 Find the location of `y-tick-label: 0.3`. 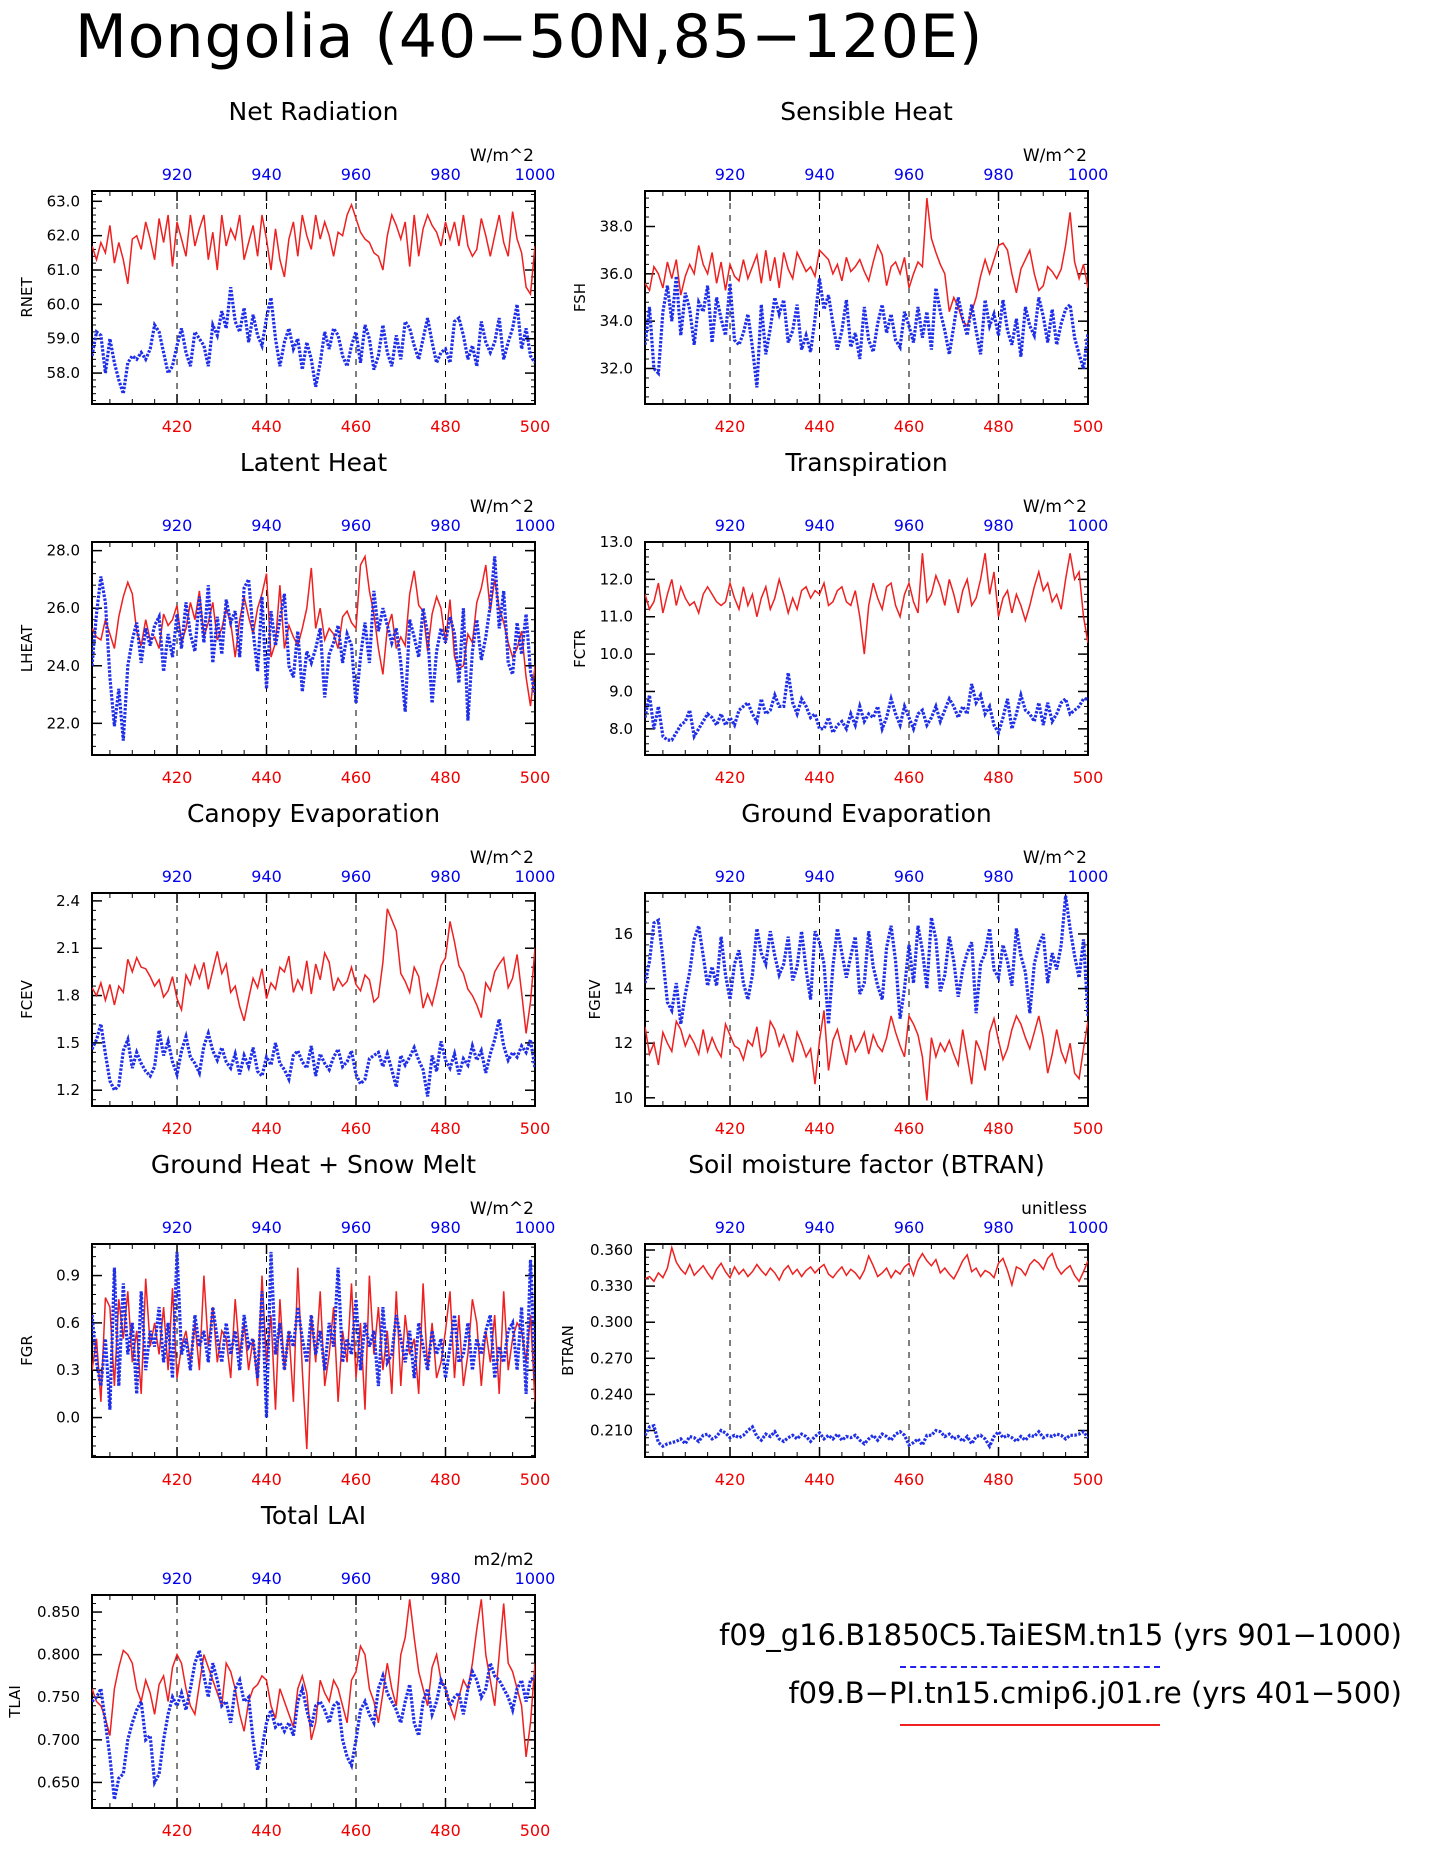

y-tick-label: 0.3 is located at coordinates (68, 1370).